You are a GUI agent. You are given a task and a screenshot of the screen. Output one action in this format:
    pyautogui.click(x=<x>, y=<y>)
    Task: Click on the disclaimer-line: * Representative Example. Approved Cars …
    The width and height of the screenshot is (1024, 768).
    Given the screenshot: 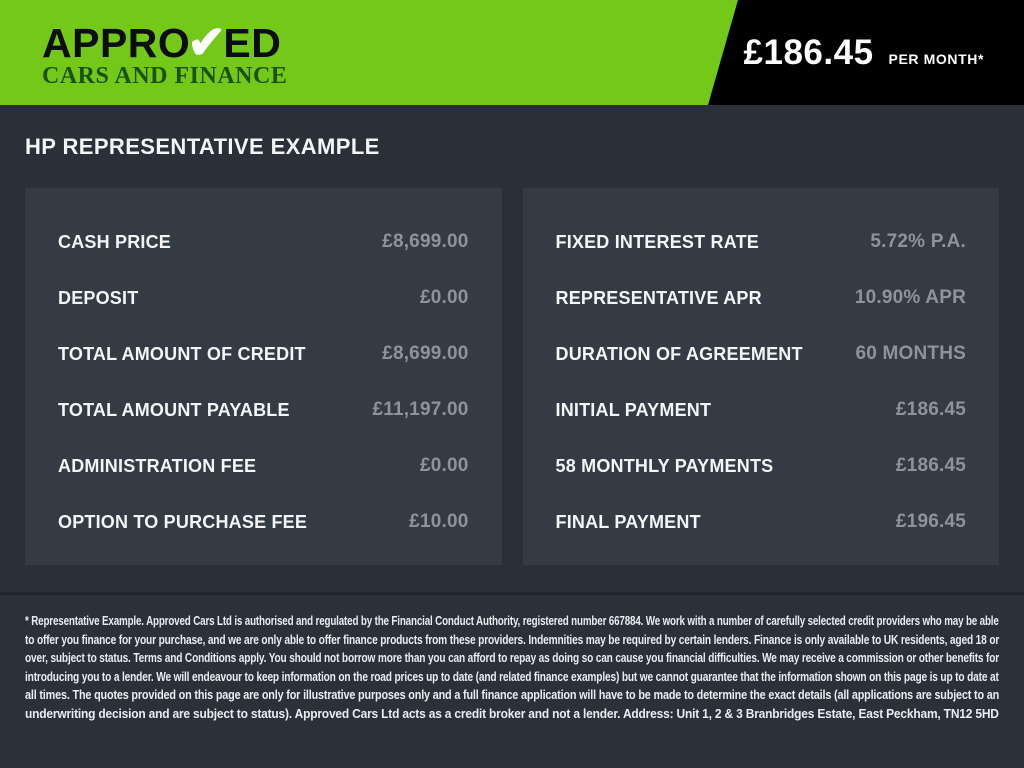 What is the action you would take?
    pyautogui.click(x=512, y=621)
    